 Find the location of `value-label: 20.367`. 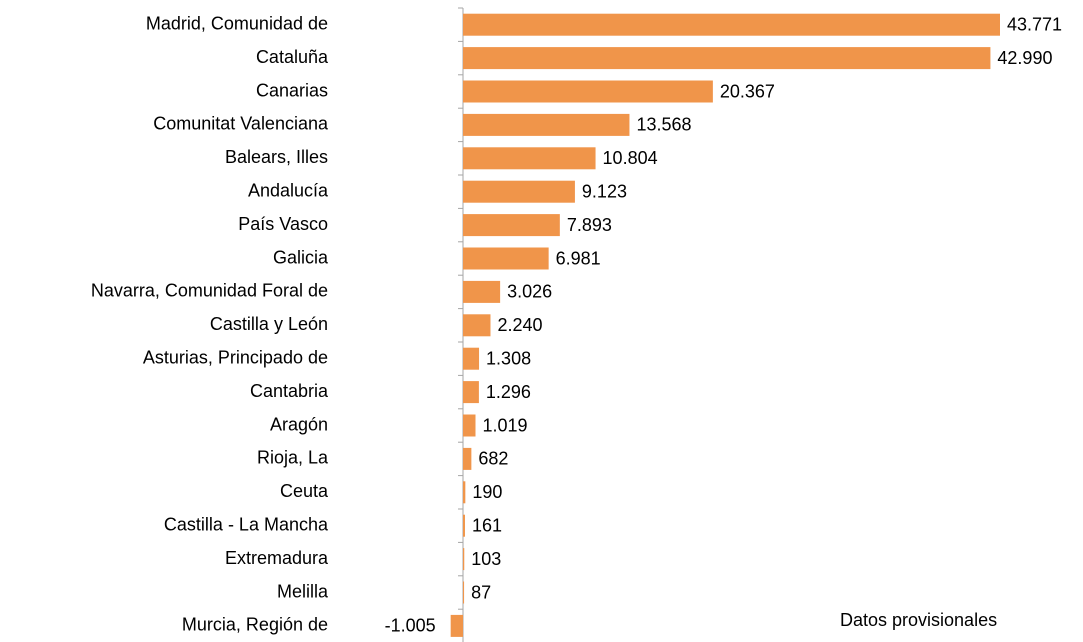

value-label: 20.367 is located at coordinates (747, 91).